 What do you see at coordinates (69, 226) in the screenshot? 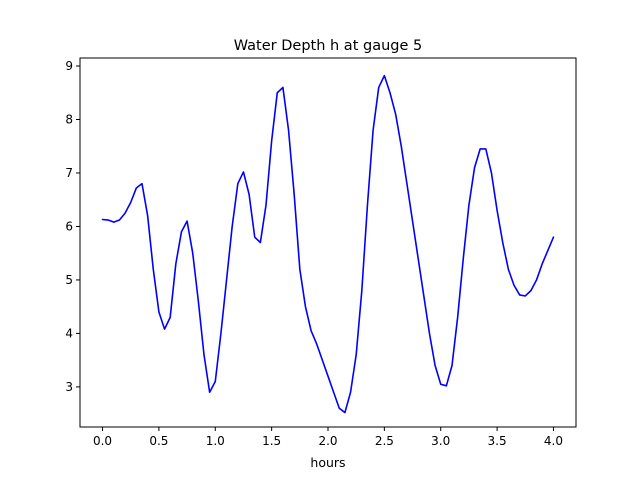
I see `y-tick-label: 6` at bounding box center [69, 226].